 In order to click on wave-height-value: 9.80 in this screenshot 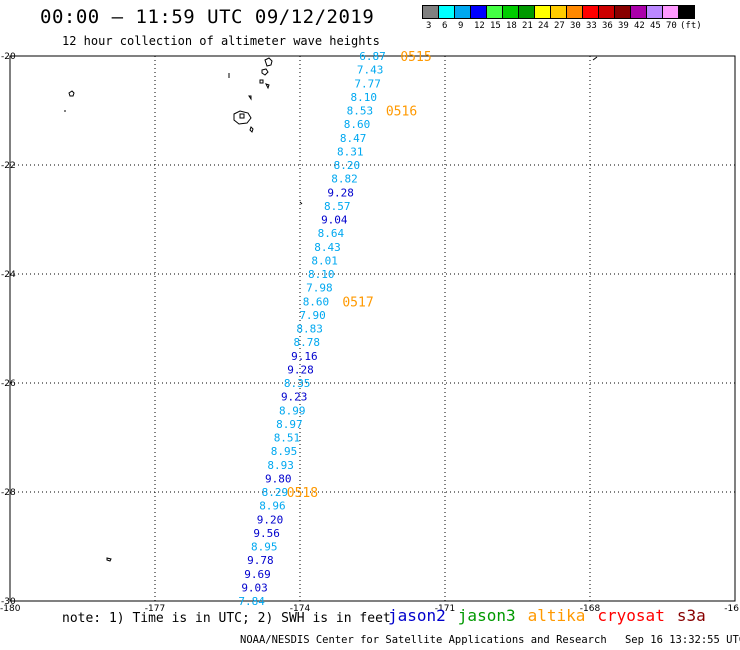, I will do `click(278, 478)`.